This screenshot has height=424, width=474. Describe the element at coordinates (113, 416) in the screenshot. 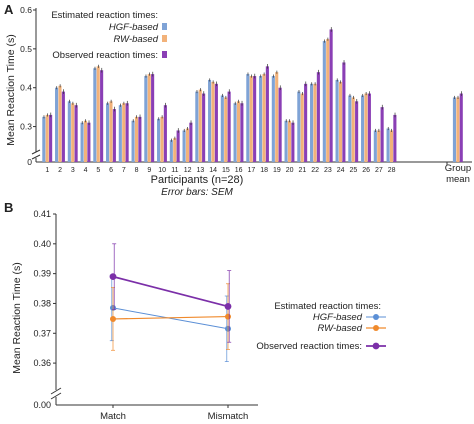

I see `panel-b-xtick-label: Match` at that location.